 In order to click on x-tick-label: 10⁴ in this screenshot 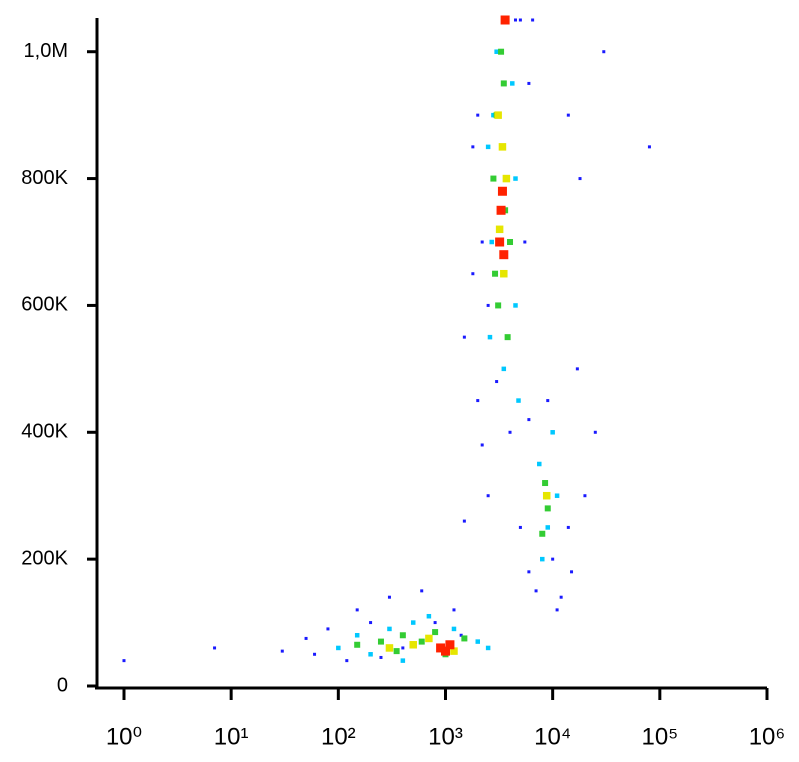, I will do `click(552, 736)`.